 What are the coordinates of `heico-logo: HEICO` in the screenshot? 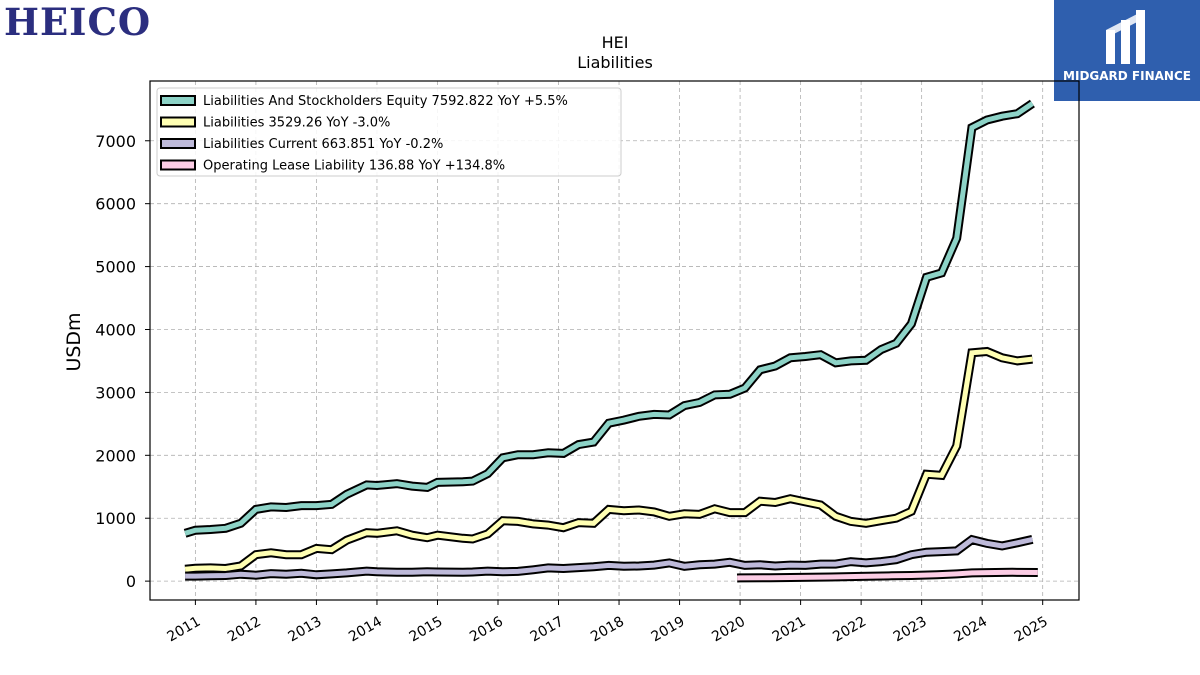 It's located at (78, 22).